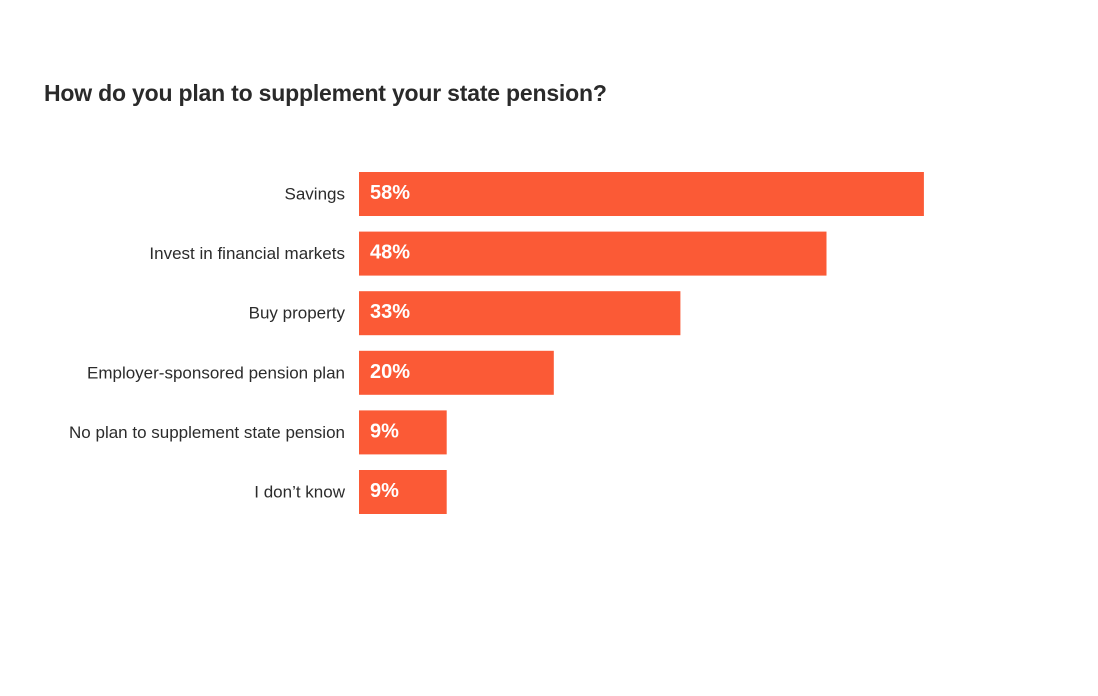 The height and width of the screenshot is (696, 1098). Describe the element at coordinates (299, 492) in the screenshot. I see `category-label: I don’t know` at that location.